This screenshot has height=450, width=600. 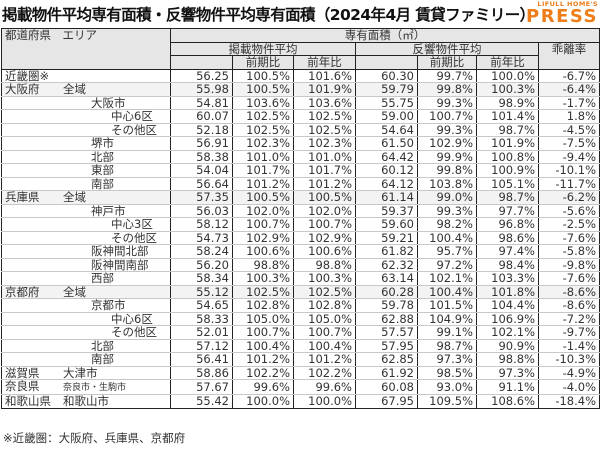 I want to click on divergence-cell: -9.8%, so click(x=569, y=265).